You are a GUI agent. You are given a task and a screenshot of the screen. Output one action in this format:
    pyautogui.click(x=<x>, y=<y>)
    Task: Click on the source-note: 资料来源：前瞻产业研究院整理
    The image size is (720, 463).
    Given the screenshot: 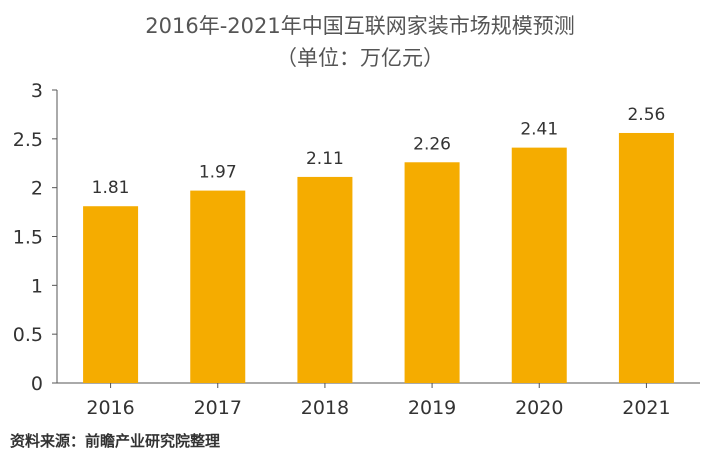 What is the action you would take?
    pyautogui.click(x=115, y=441)
    